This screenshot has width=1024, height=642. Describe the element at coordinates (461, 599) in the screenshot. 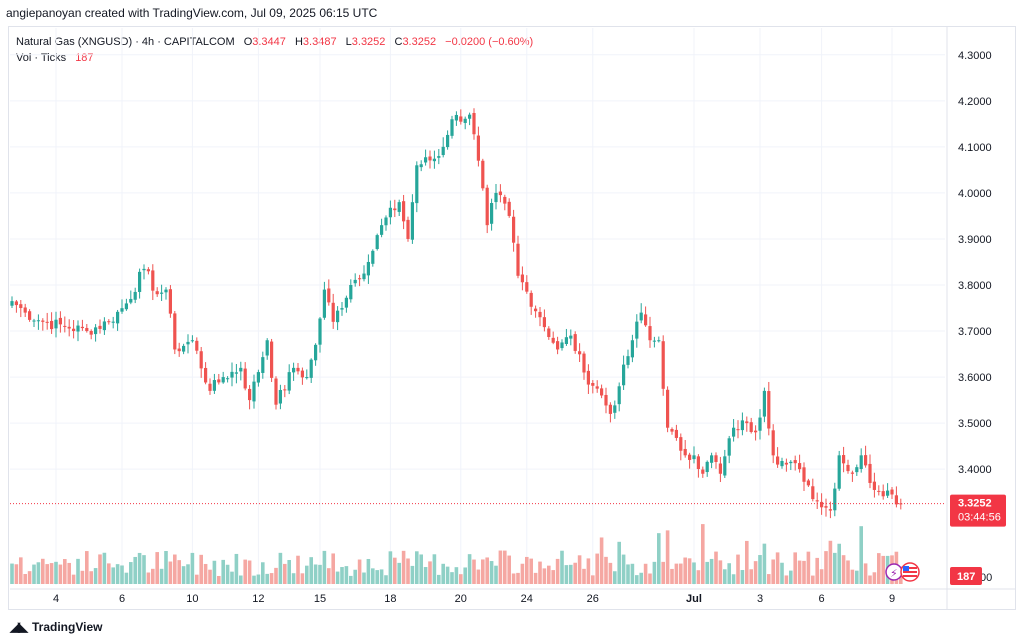

I see `x-tick-label: 20` at that location.